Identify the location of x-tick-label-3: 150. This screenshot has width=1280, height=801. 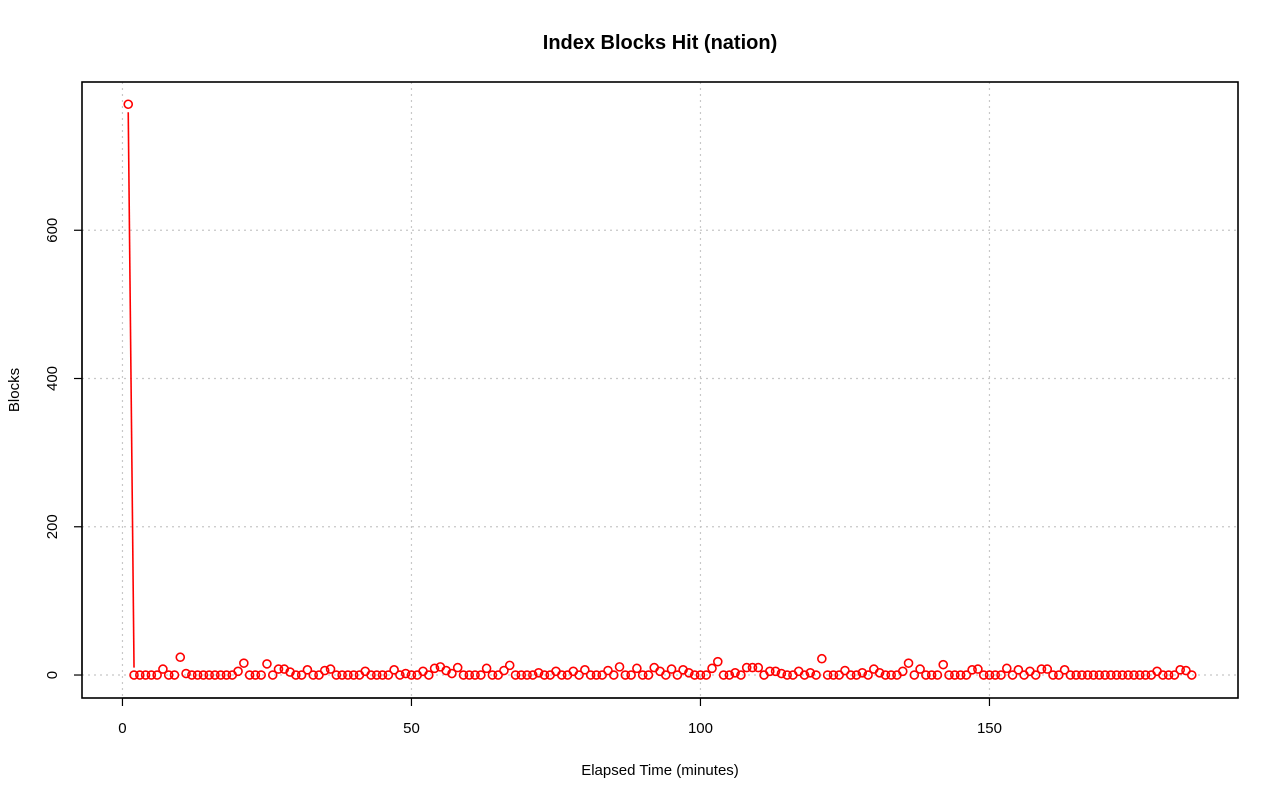
(989, 728).